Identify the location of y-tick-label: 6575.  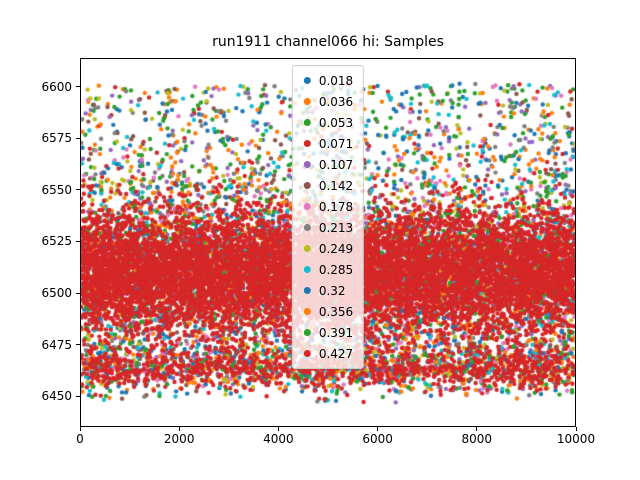
(56, 138).